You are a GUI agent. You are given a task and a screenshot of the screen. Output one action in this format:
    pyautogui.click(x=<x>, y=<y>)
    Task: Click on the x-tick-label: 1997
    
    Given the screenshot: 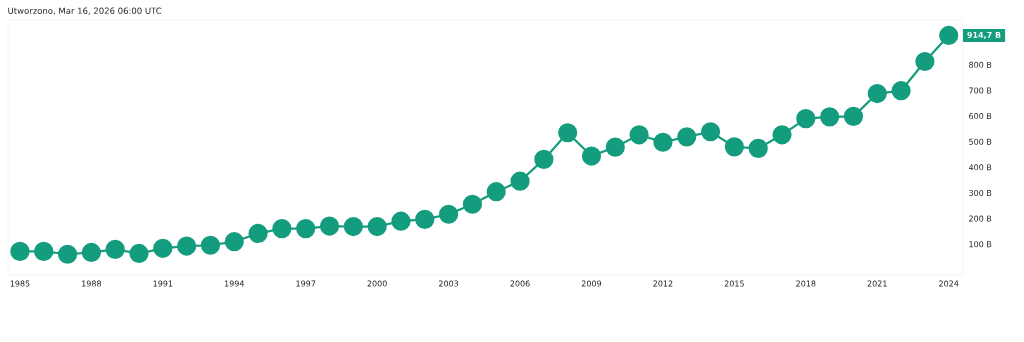 What is the action you would take?
    pyautogui.click(x=306, y=283)
    